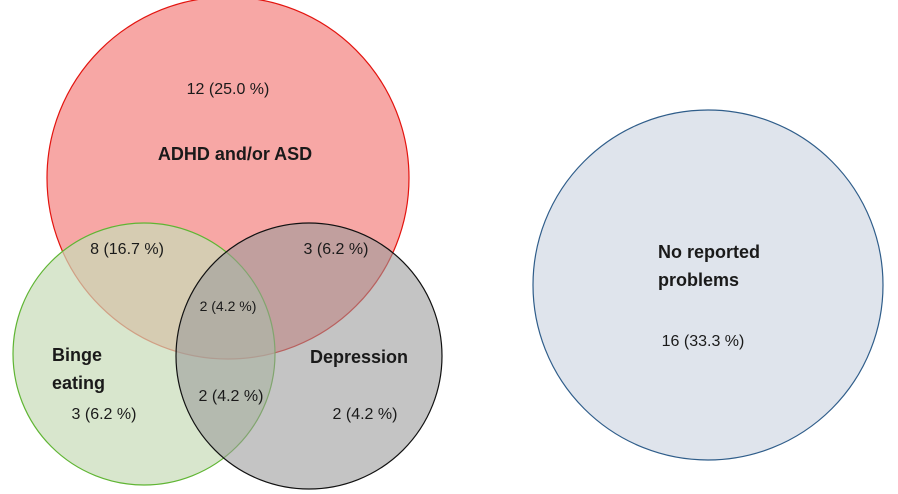 The width and height of the screenshot is (898, 494). I want to click on binge-eating-label-line2: eating, so click(78, 383).